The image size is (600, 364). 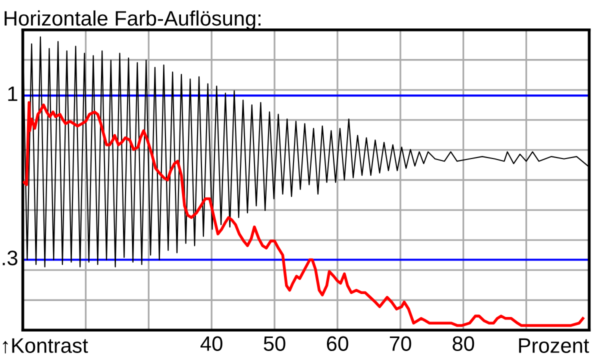 What do you see at coordinates (554, 345) in the screenshot?
I see `x-axis-title: Prozent` at bounding box center [554, 345].